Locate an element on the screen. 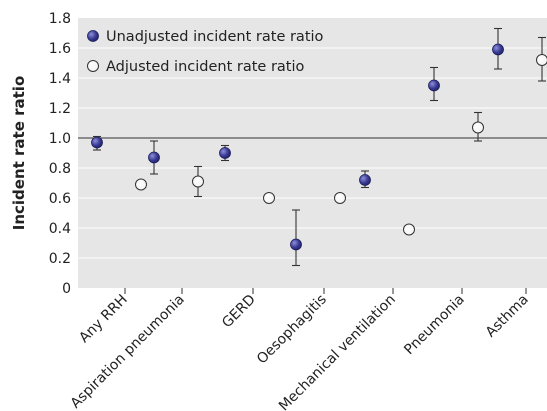  x-tick-label: Pneumonia is located at coordinates (434, 325).